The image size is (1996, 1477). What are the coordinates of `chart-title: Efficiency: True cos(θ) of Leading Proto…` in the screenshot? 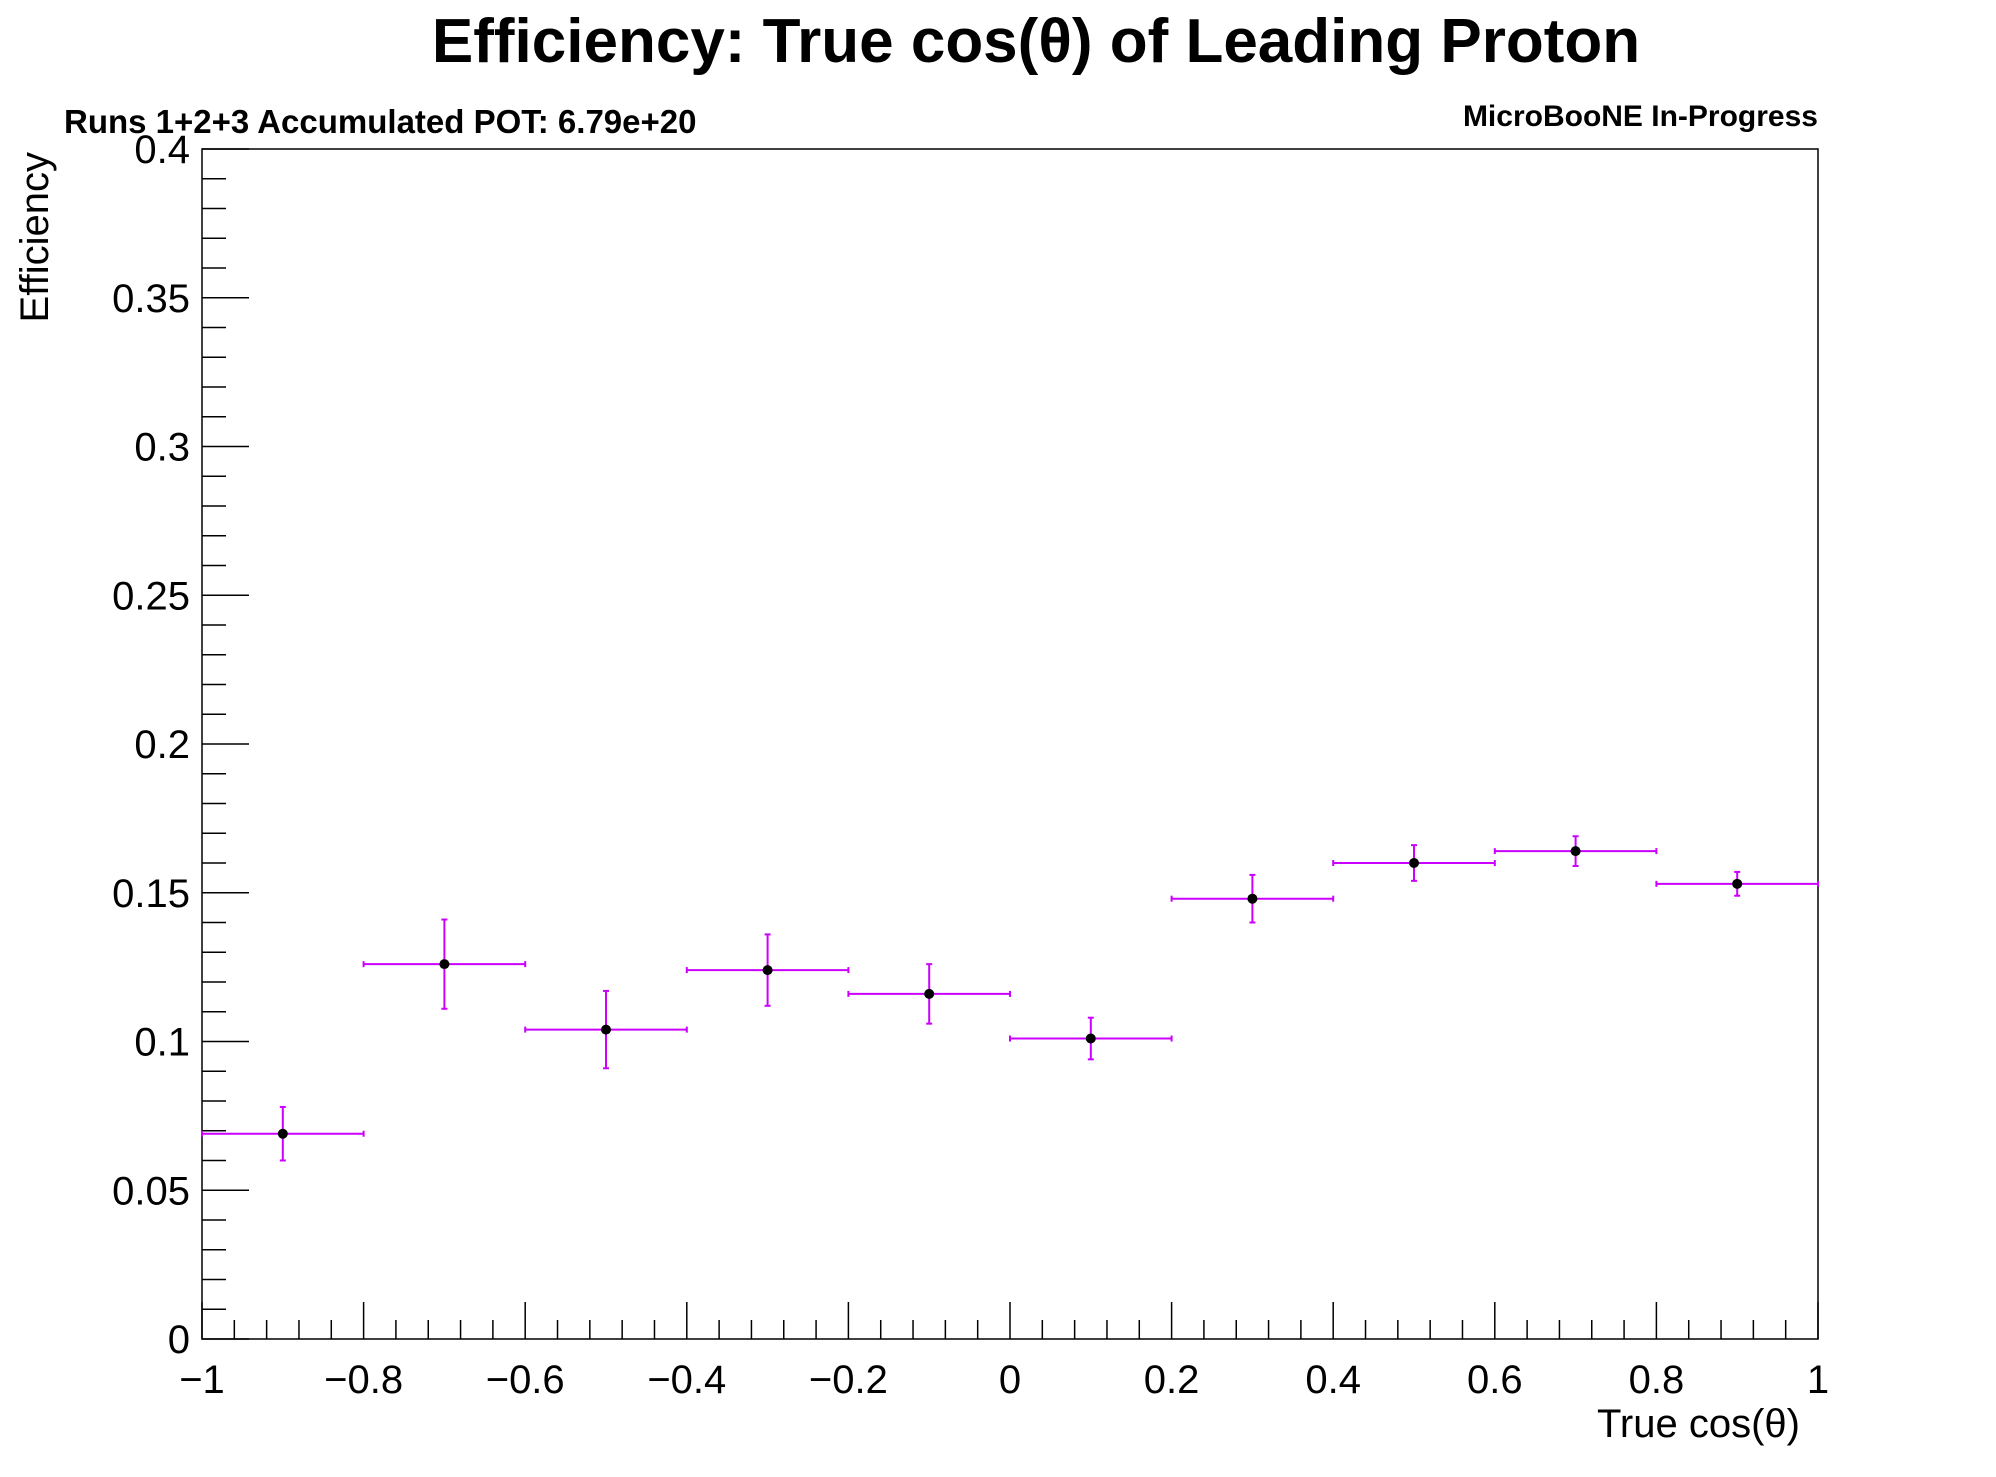 It's located at (1036, 41).